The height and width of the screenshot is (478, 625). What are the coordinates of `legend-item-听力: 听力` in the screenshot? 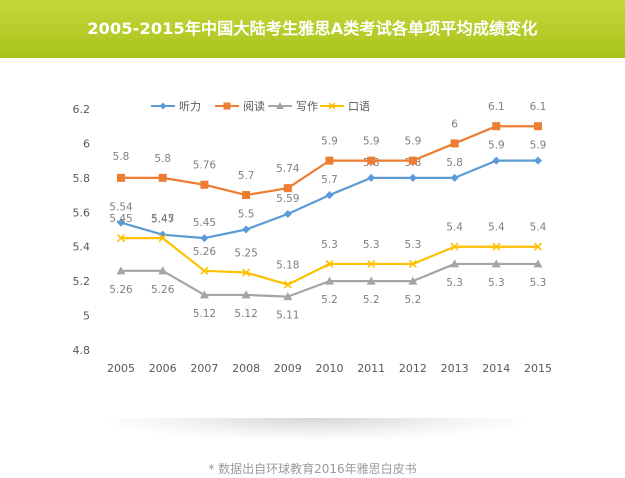 It's located at (176, 106).